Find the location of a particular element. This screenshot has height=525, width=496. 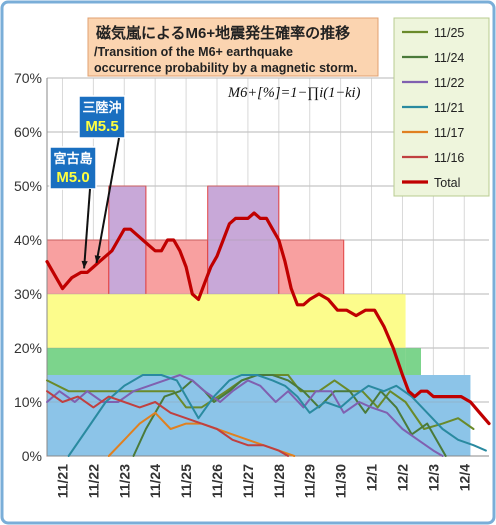

x-tick-label: 11/28 is located at coordinates (279, 481).